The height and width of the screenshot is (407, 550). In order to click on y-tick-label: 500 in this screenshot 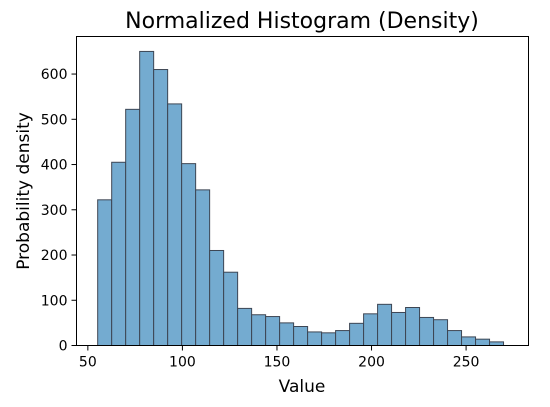, I will do `click(54, 120)`.